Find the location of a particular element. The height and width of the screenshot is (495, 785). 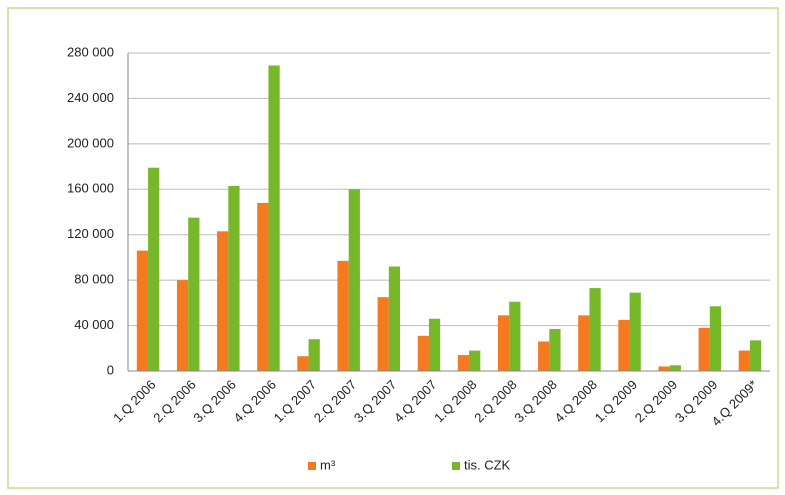

y-tick-label: 200 000 is located at coordinates (90, 142).